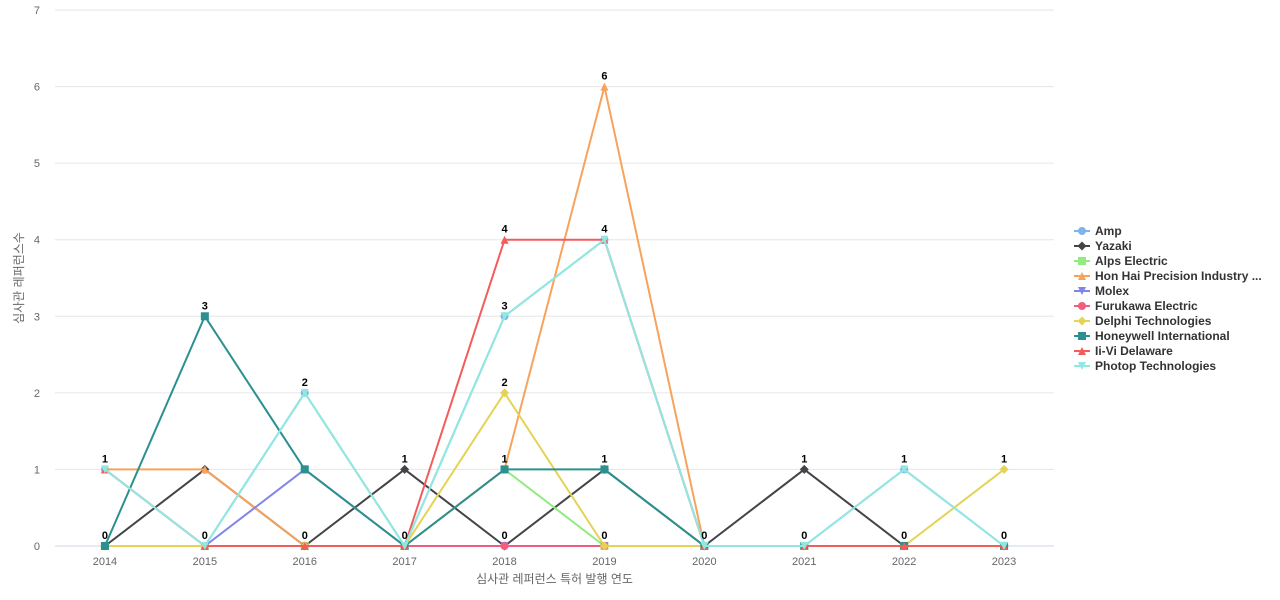 The height and width of the screenshot is (600, 1280). I want to click on legend-item: Furukawa Electric, so click(1136, 306).